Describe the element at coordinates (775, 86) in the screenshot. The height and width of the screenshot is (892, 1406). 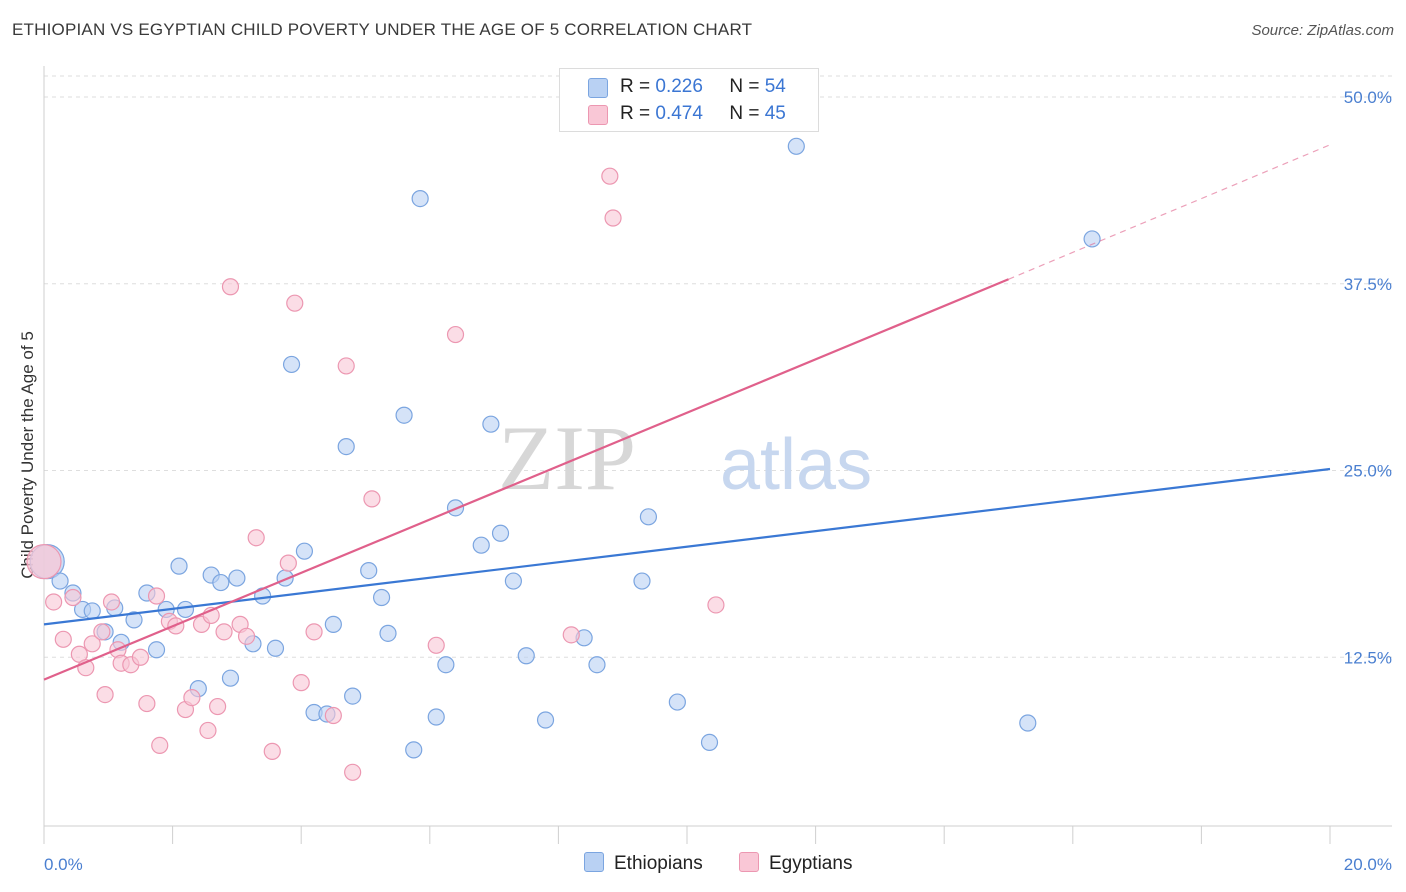
I see `legend-n-value: 54` at that location.